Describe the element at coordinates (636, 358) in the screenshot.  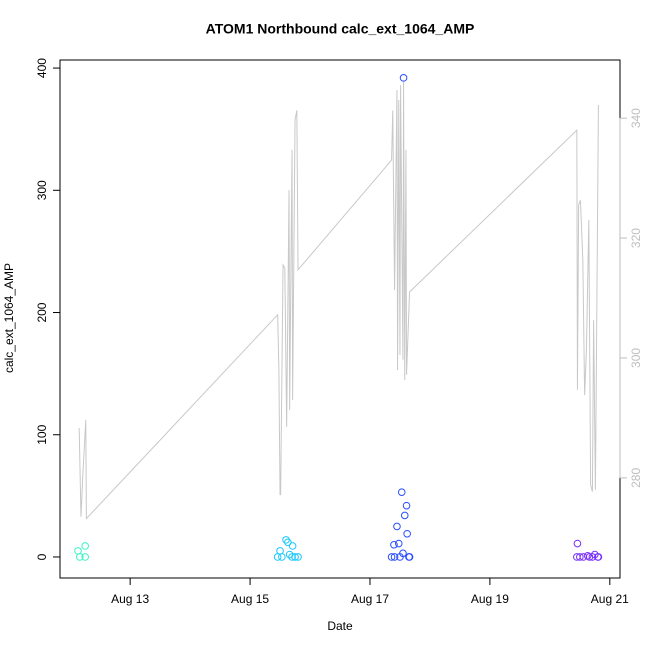
I see `y2-tick-label: 300` at that location.